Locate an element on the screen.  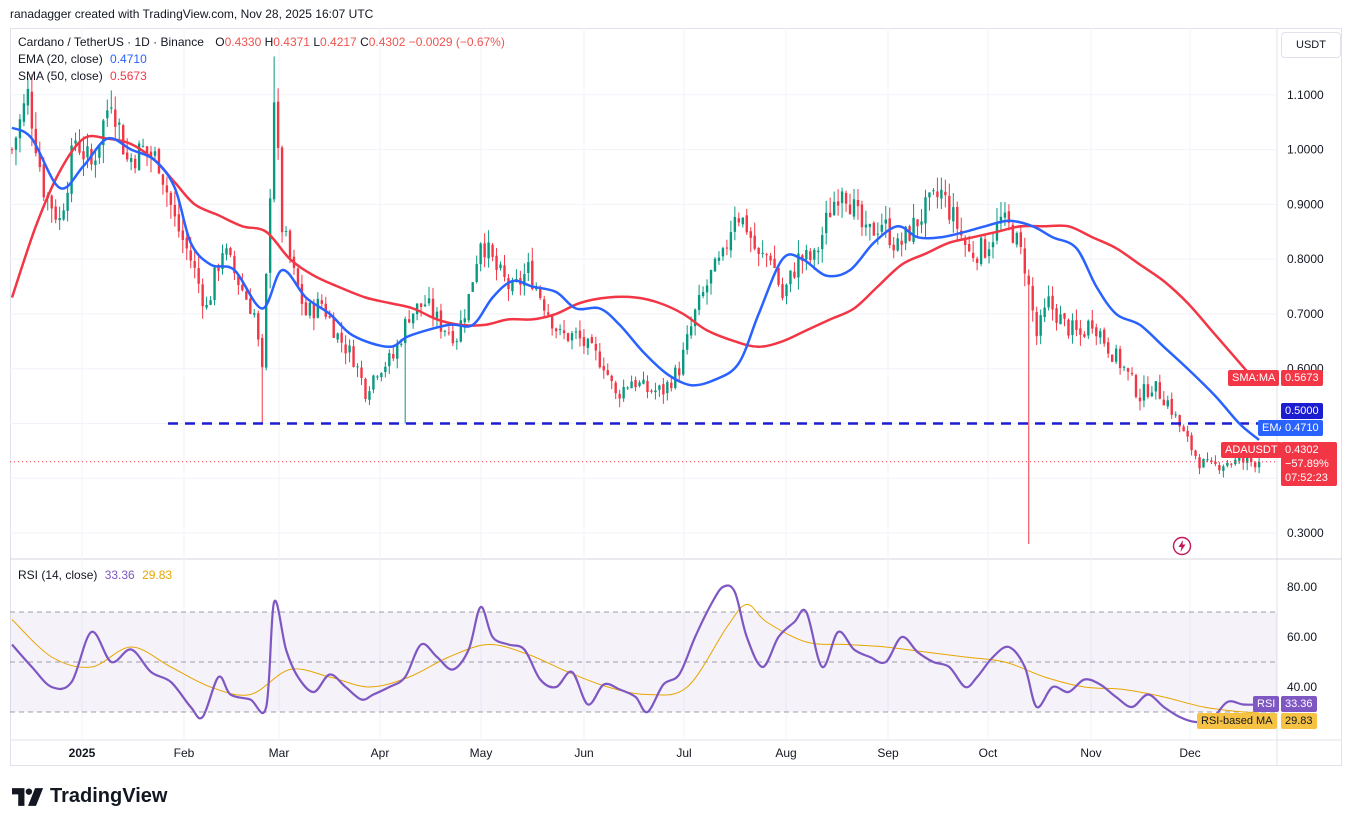
rsi-legend: RSI (14, close) 33.36 29.83 is located at coordinates (95, 575).